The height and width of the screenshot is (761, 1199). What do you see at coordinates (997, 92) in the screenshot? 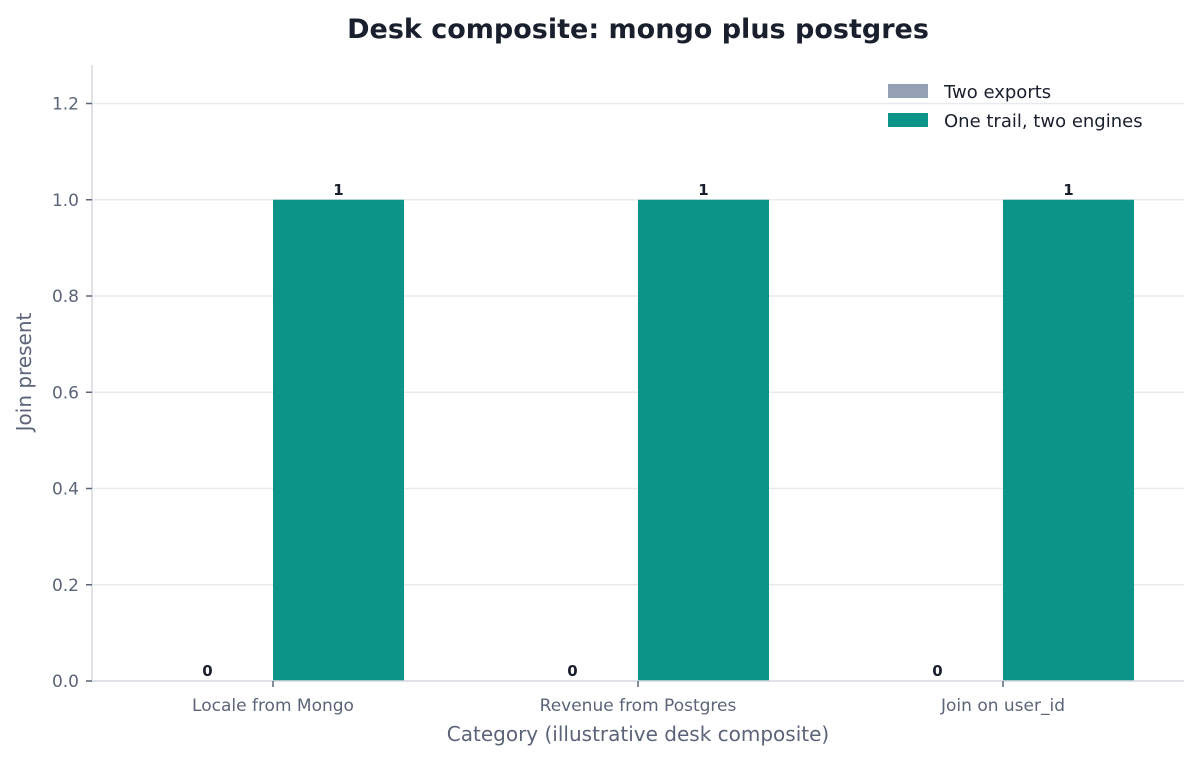
I see `legend-label: Two exports` at bounding box center [997, 92].